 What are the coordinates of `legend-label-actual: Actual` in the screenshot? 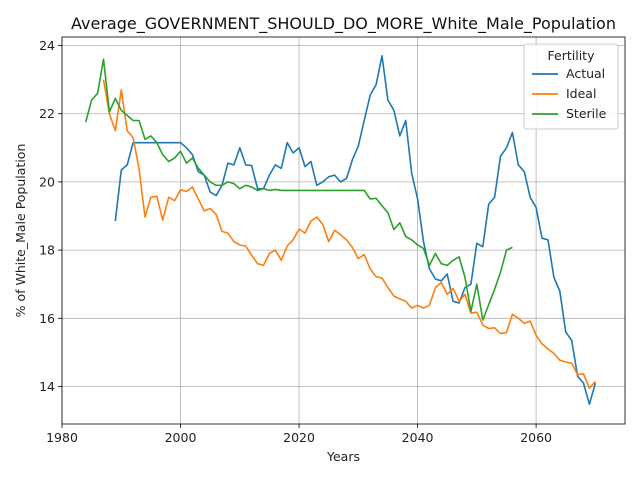 It's located at (585, 73).